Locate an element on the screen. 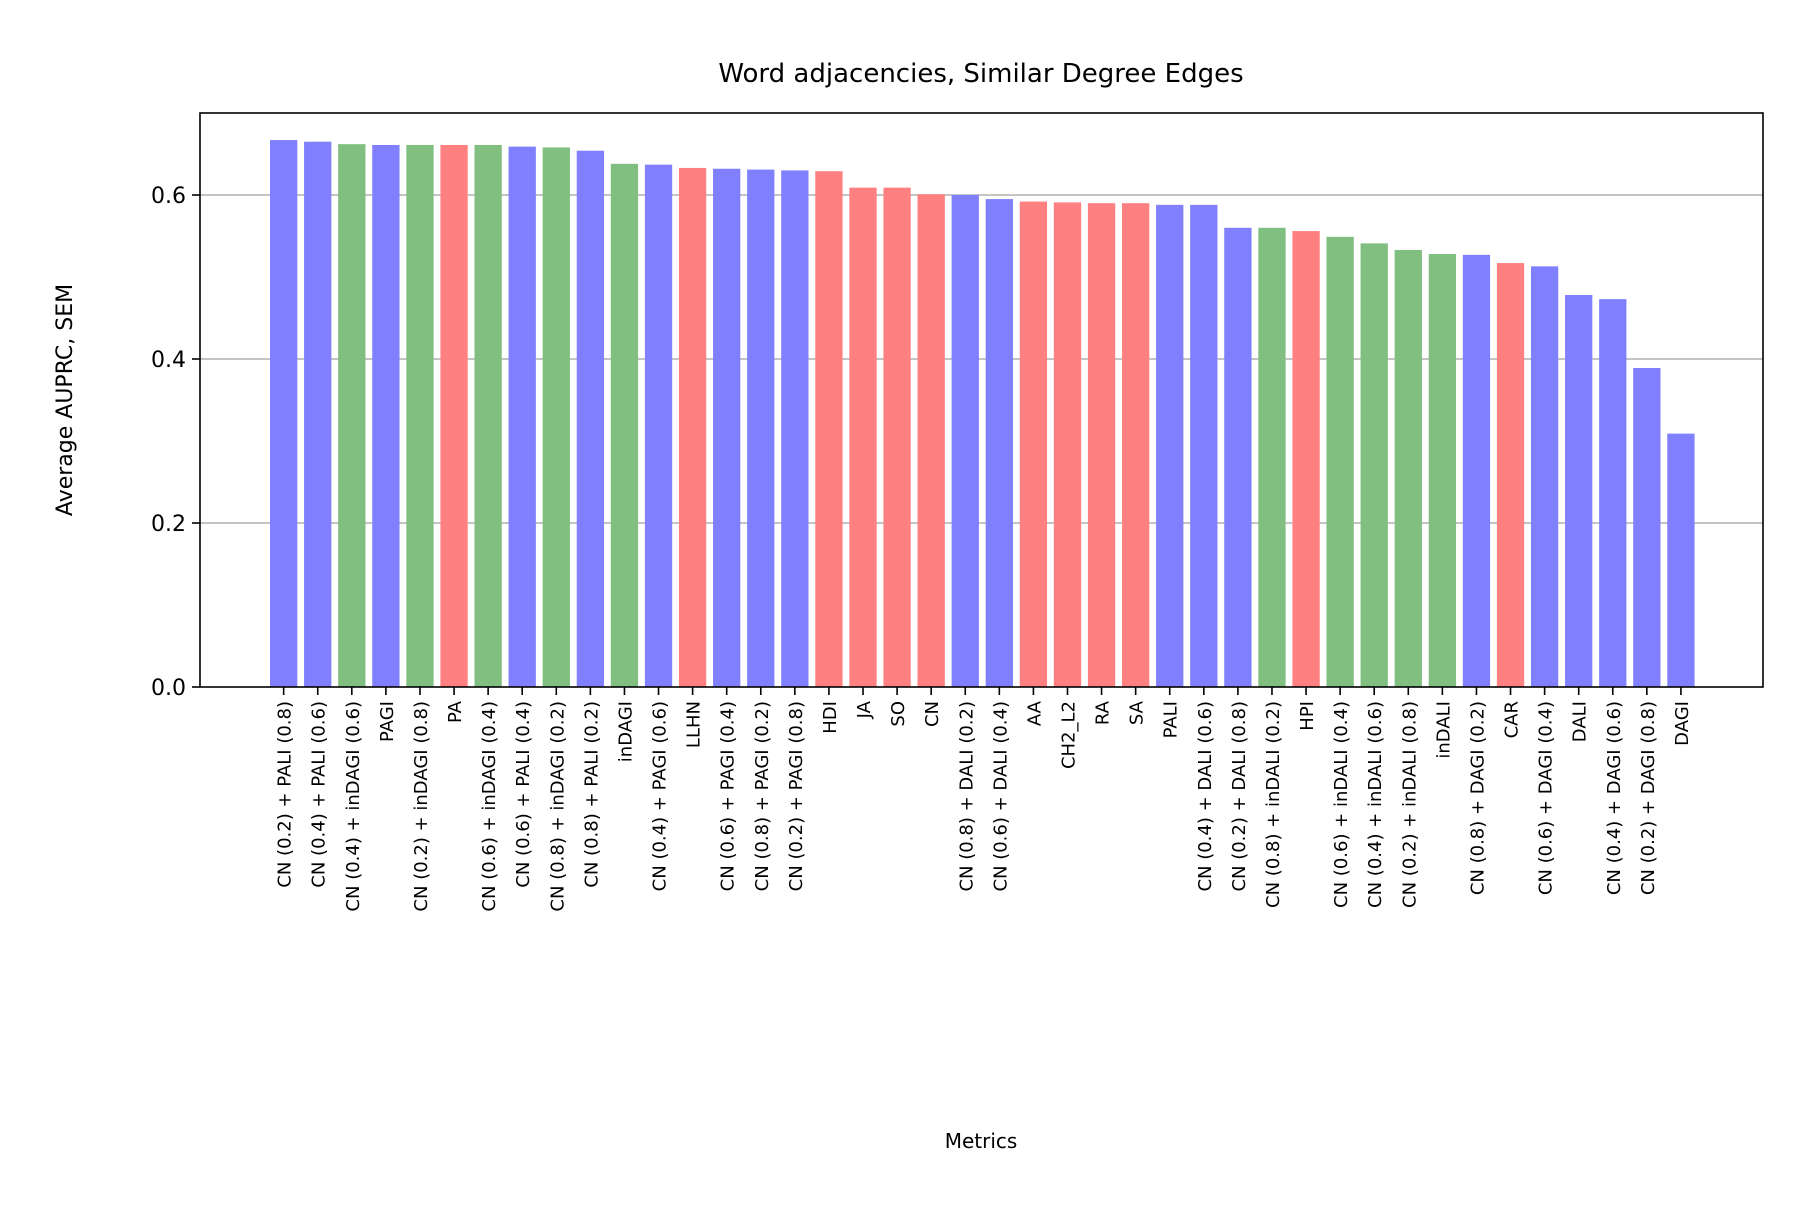  chart-title: Word adjacencies, Similar Degree Edges is located at coordinates (980, 74).